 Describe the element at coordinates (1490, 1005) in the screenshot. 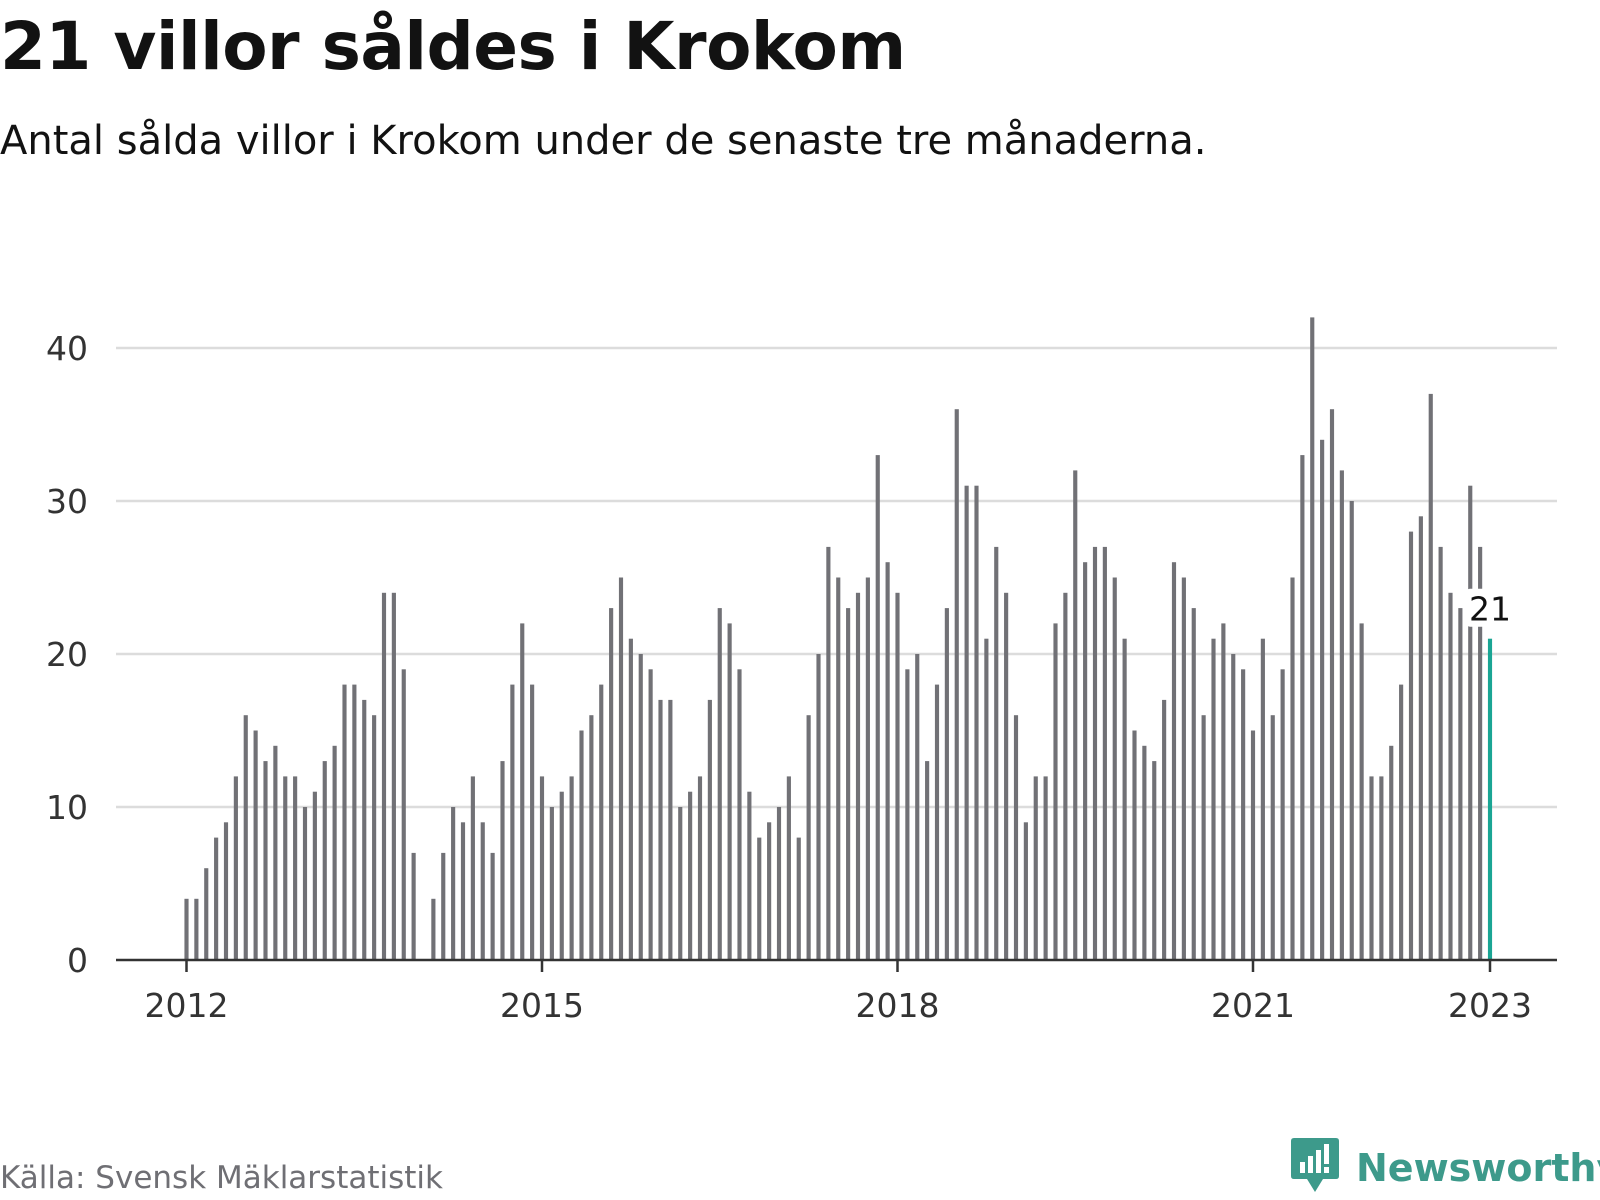

I see `x-tick-label: 2023` at that location.